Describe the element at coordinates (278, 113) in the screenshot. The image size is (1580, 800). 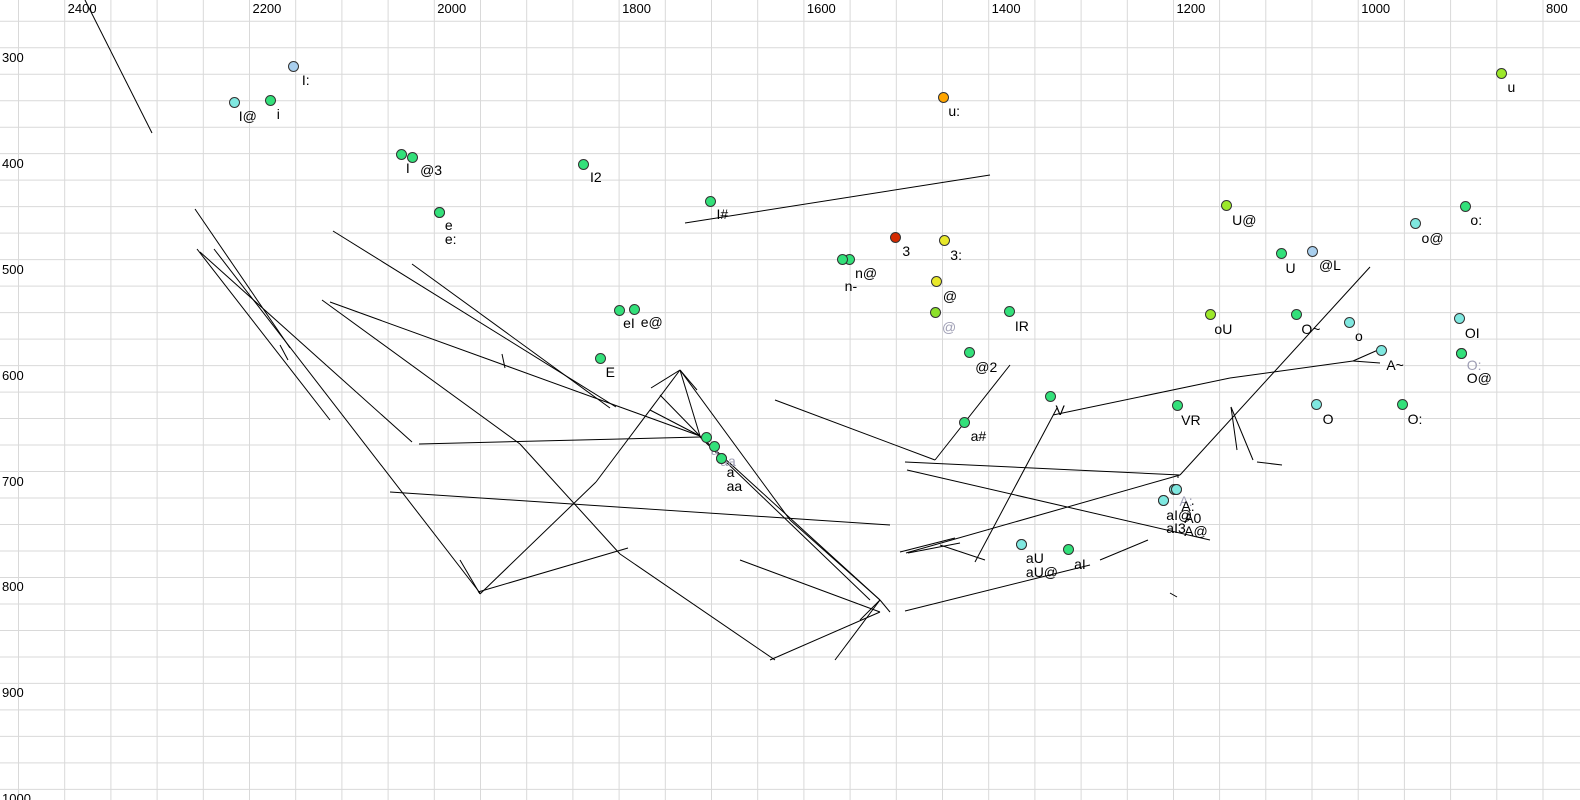
I see `vowel-label: i` at that location.